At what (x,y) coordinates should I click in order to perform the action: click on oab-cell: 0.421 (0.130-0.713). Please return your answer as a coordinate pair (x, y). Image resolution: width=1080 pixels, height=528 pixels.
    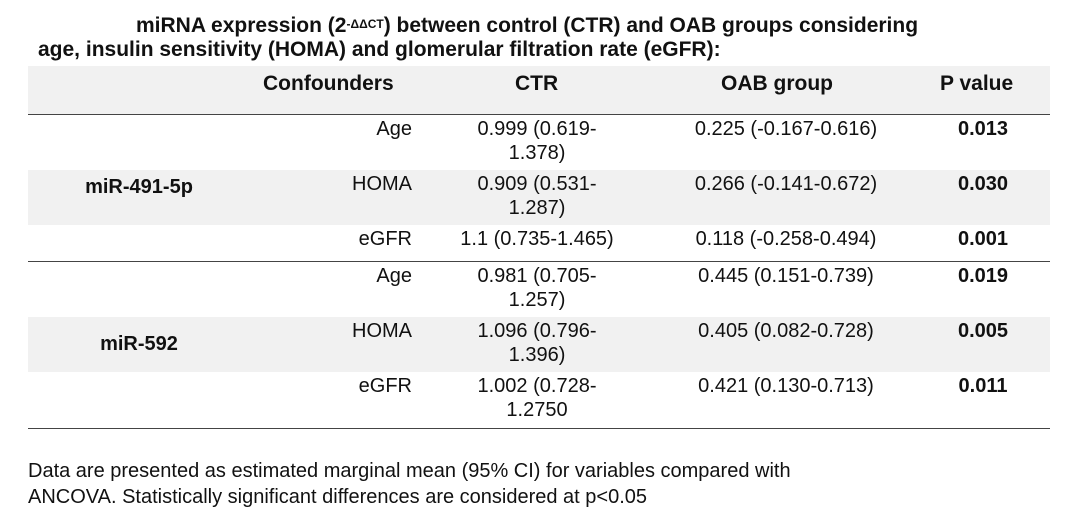
    Looking at the image, I should click on (786, 386).